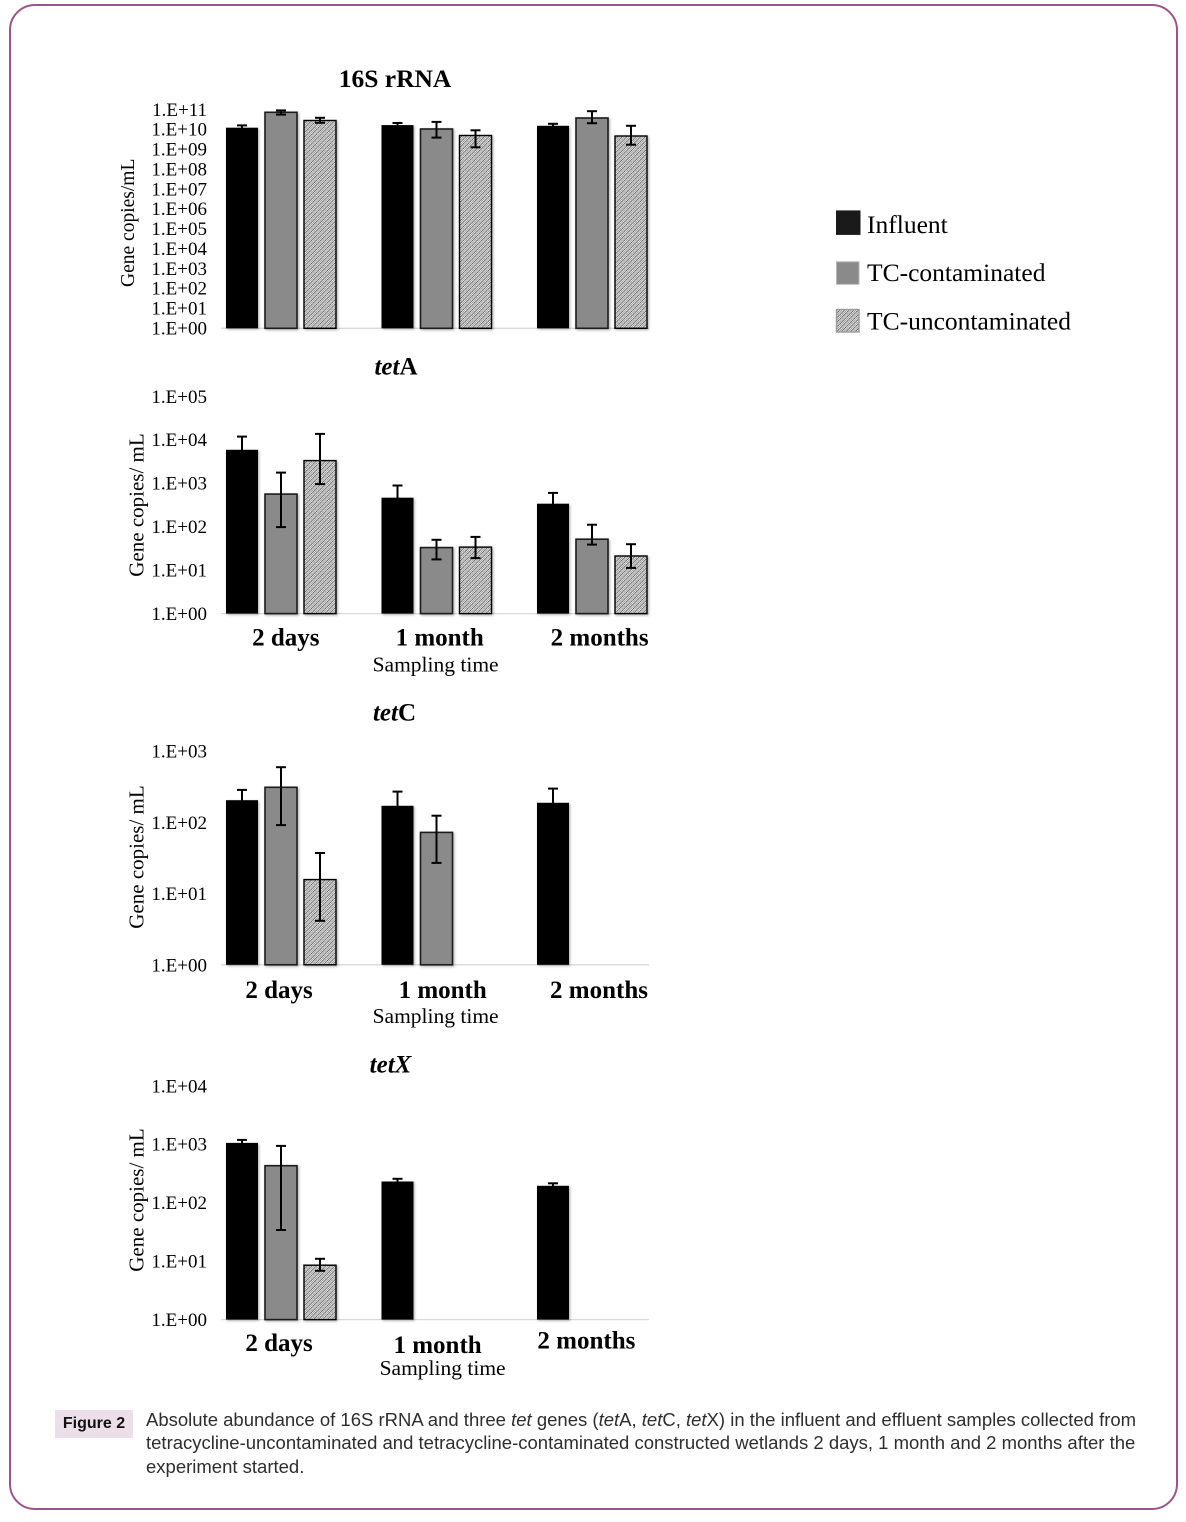  Describe the element at coordinates (391, 1064) in the screenshot. I see `svg-text: tetX` at that location.